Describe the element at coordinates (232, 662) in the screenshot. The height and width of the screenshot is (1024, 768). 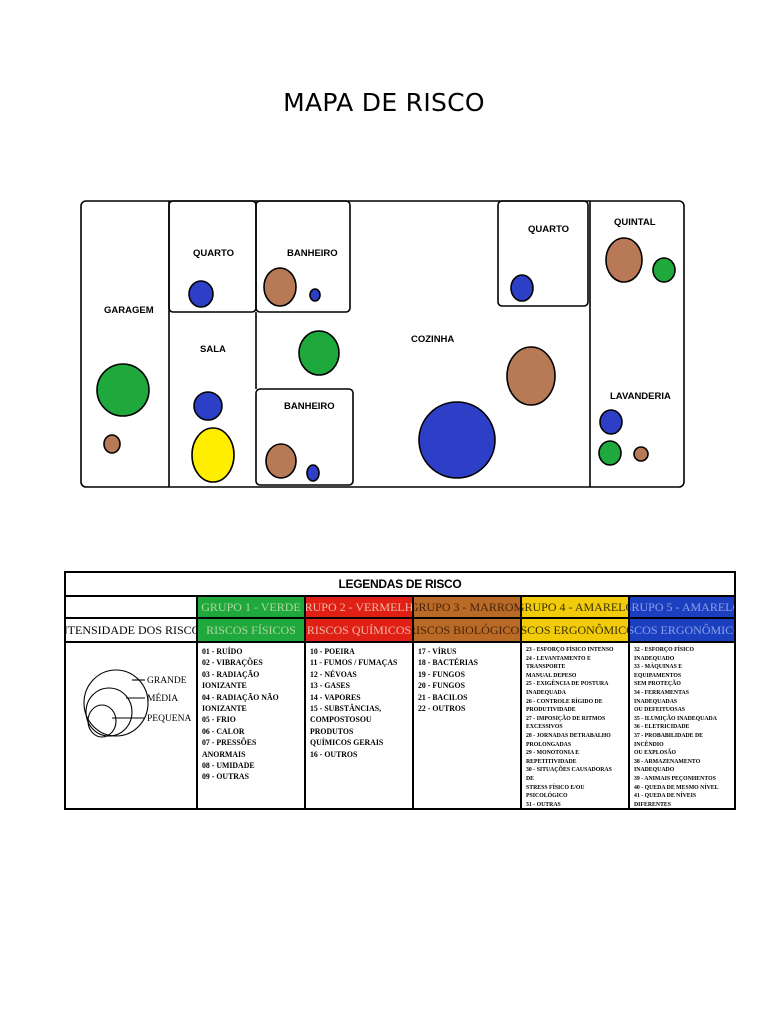
I see `risk-list-item: 02 - VIBRAÇÕES` at that location.